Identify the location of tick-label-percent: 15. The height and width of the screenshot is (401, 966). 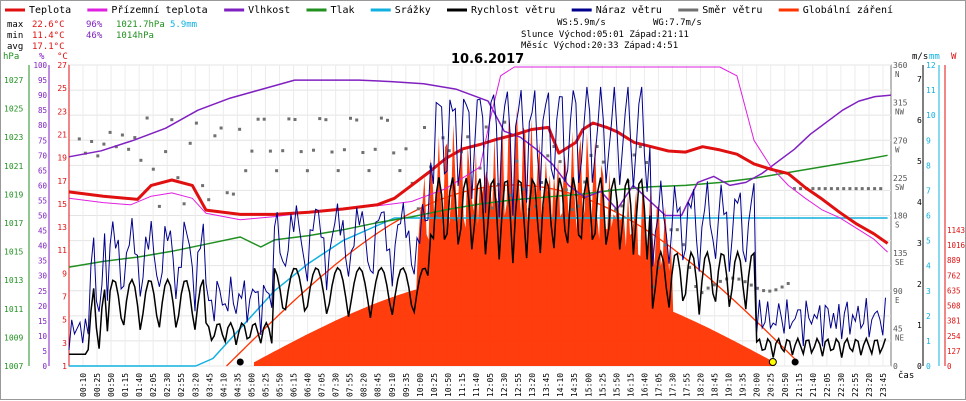
(42, 321).